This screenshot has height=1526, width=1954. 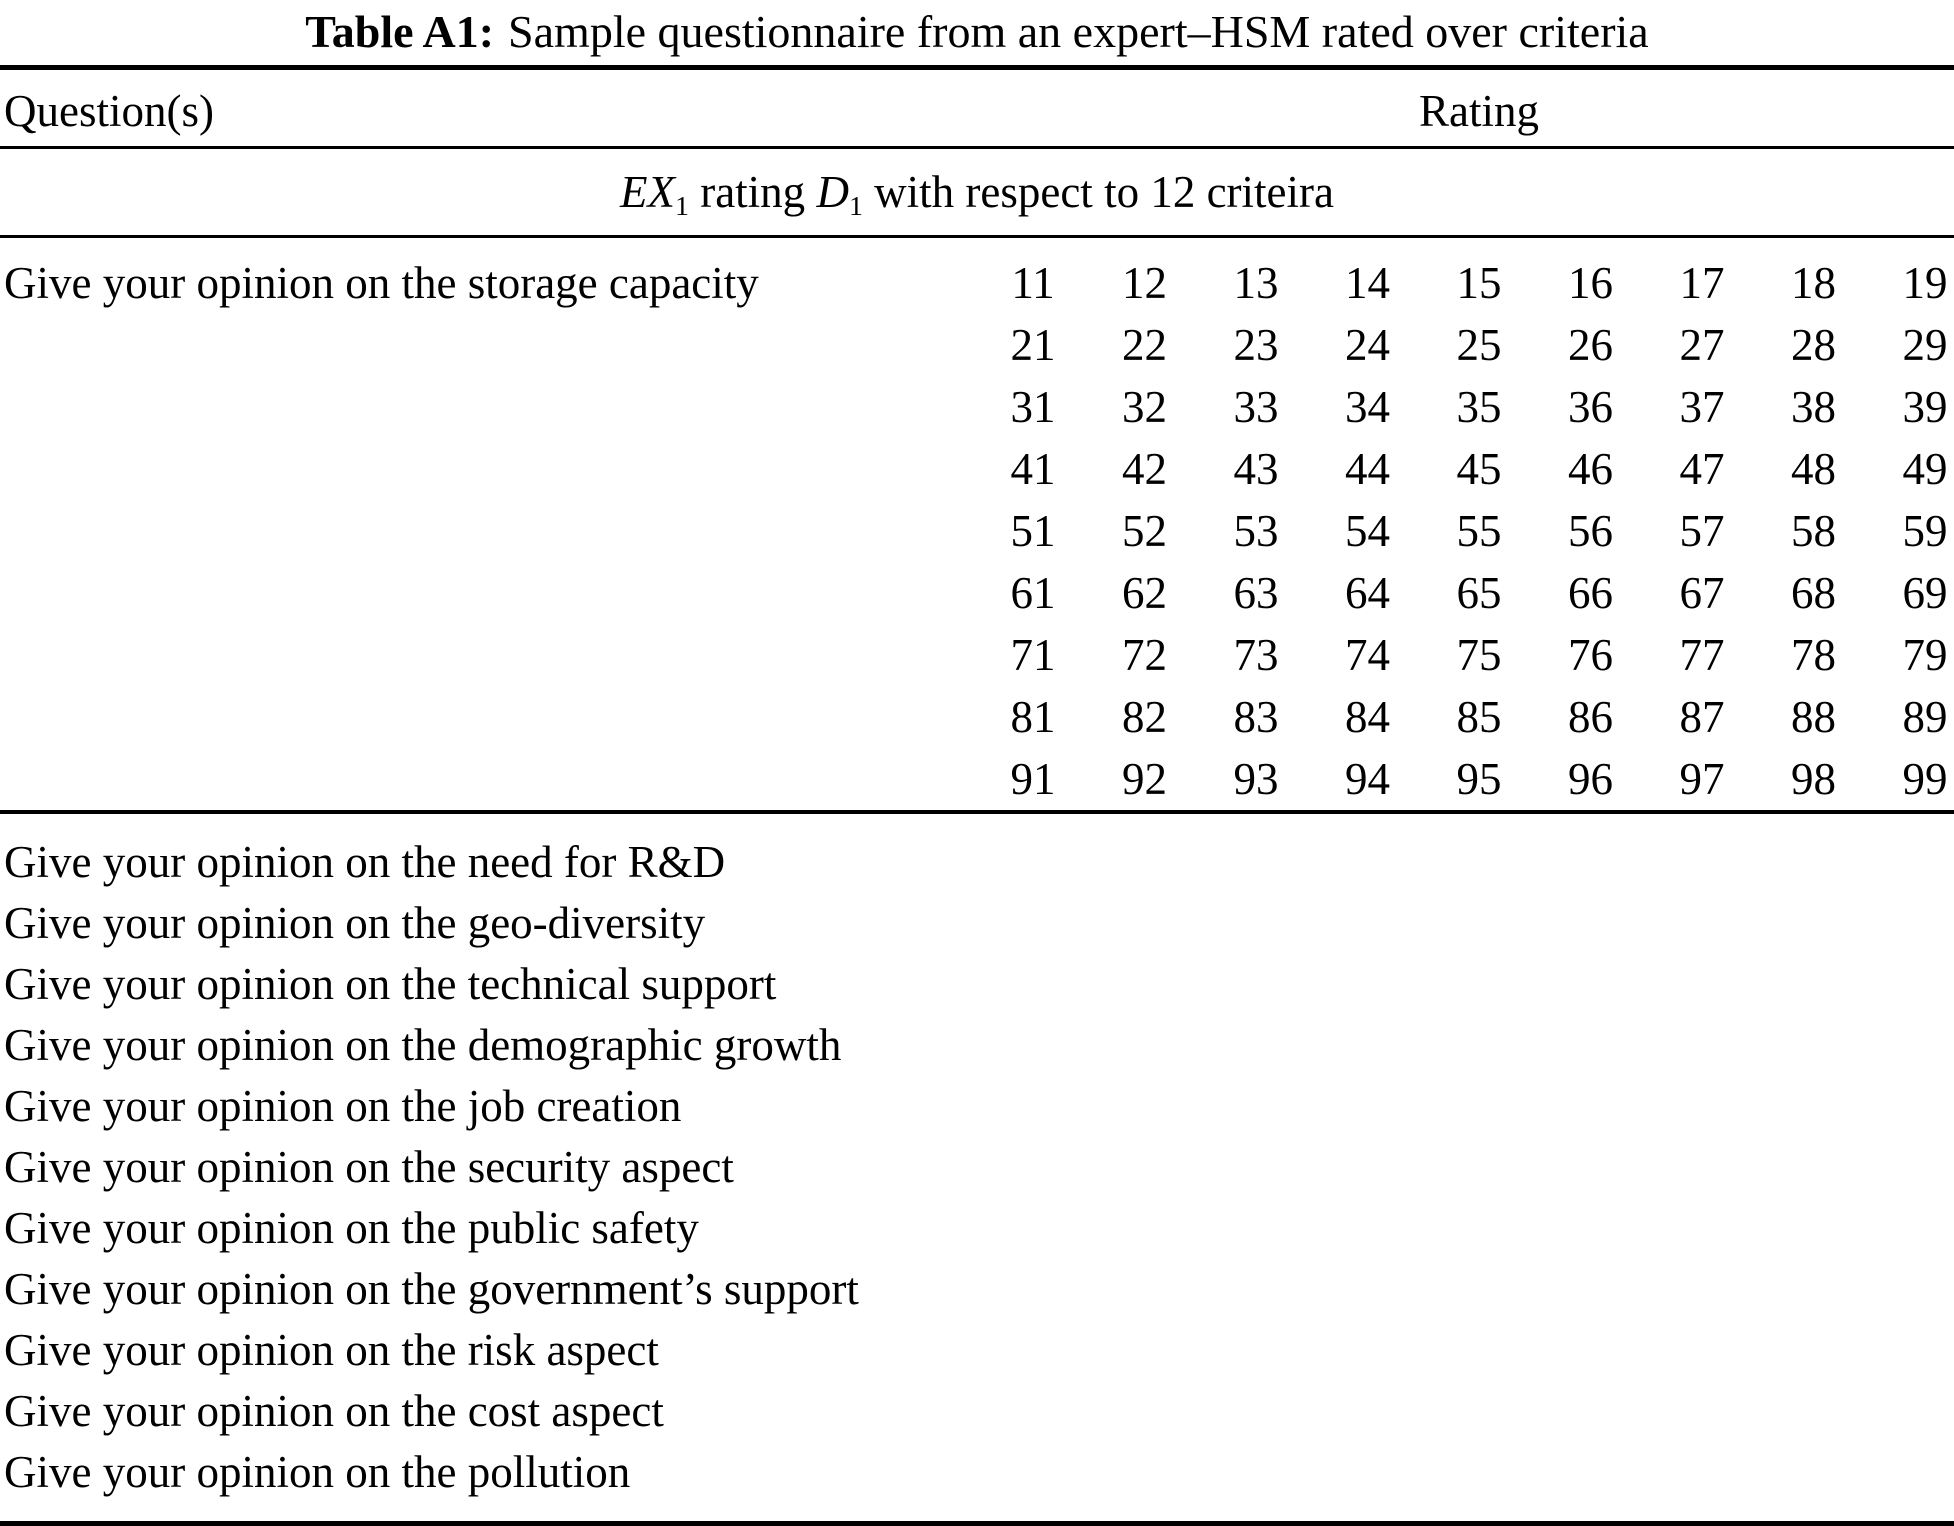 What do you see at coordinates (1367, 345) in the screenshot?
I see `rating-value: 24` at bounding box center [1367, 345].